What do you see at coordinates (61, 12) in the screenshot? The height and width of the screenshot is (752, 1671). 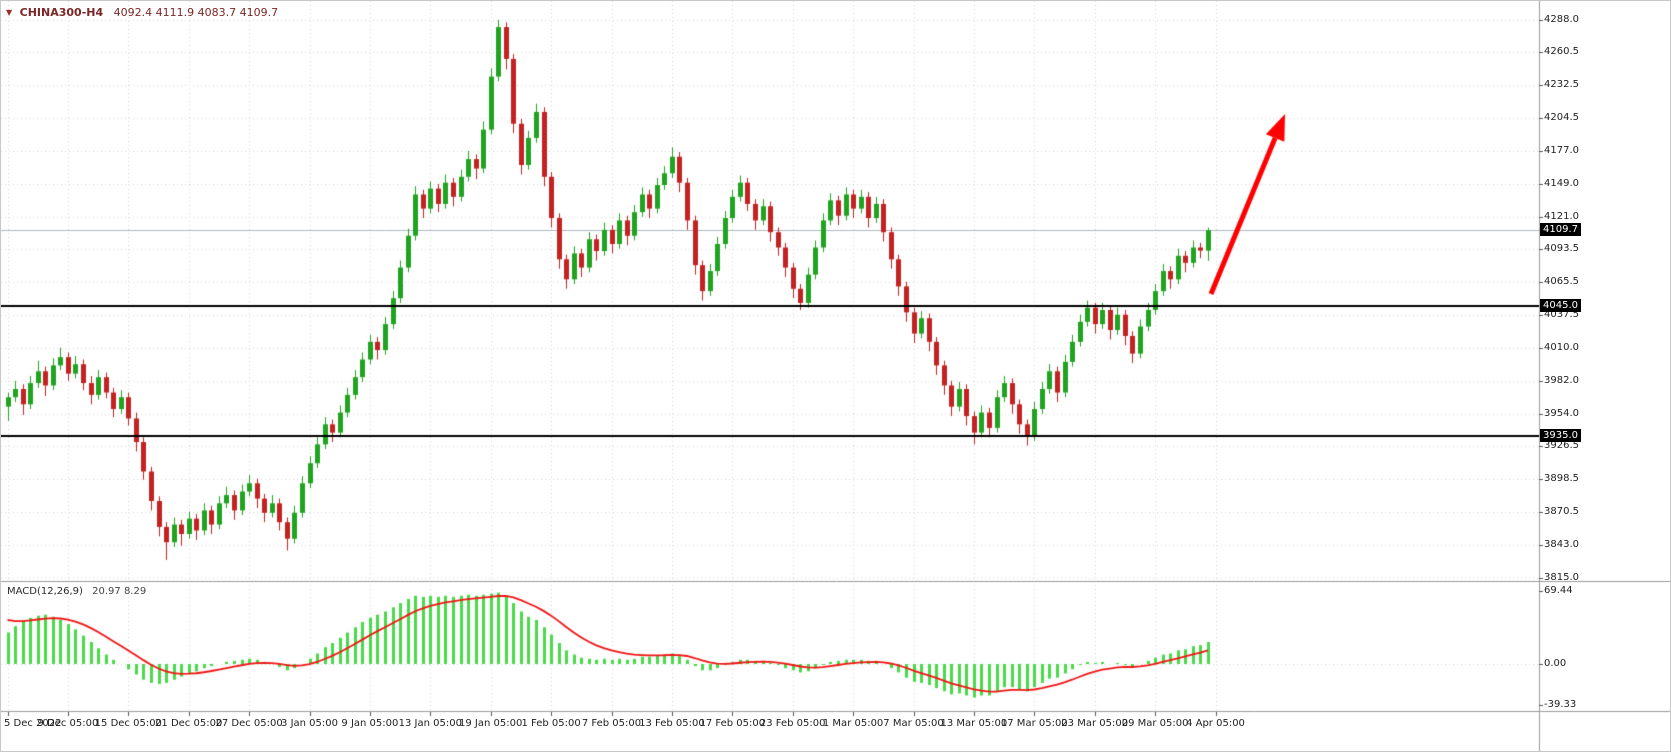 I see `symbol-label: CHINA300-H4` at bounding box center [61, 12].